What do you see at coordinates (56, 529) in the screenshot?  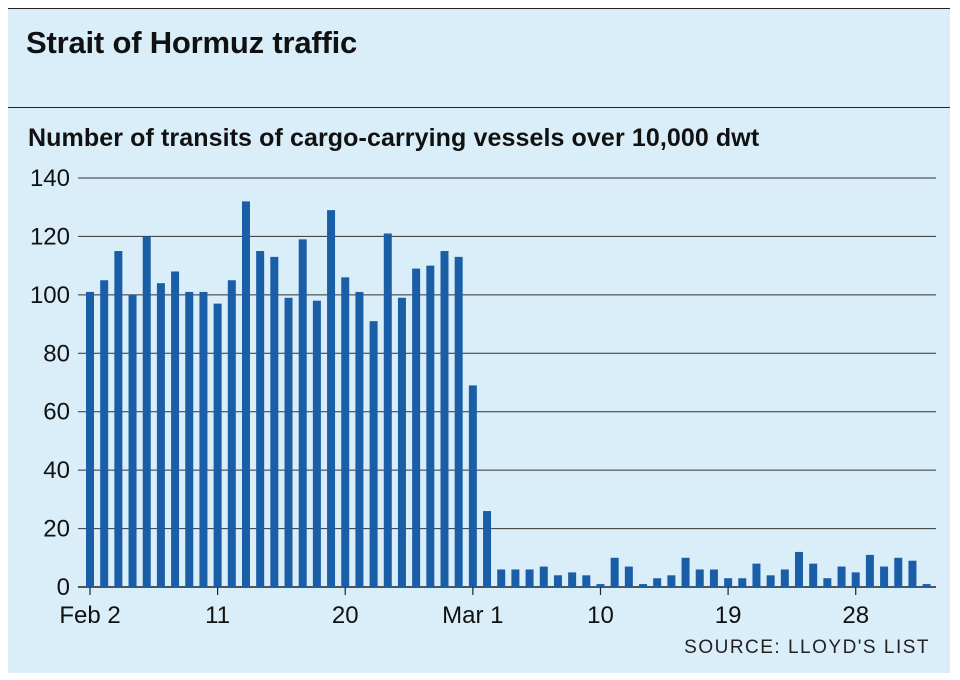 I see `y-tick-label: 20` at bounding box center [56, 529].